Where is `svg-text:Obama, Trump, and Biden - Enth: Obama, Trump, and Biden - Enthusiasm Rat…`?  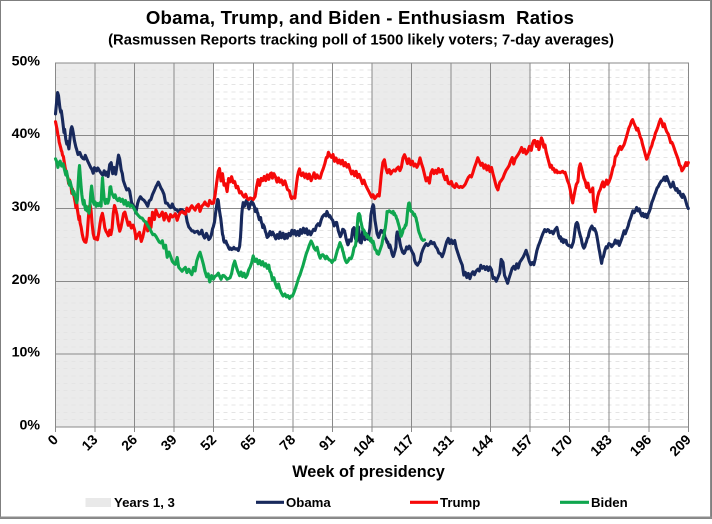
svg-text:Obama, Trump, and Biden - Enth: Obama, Trump, and Biden - Enthusiasm Rat… is located at coordinates (360, 17).